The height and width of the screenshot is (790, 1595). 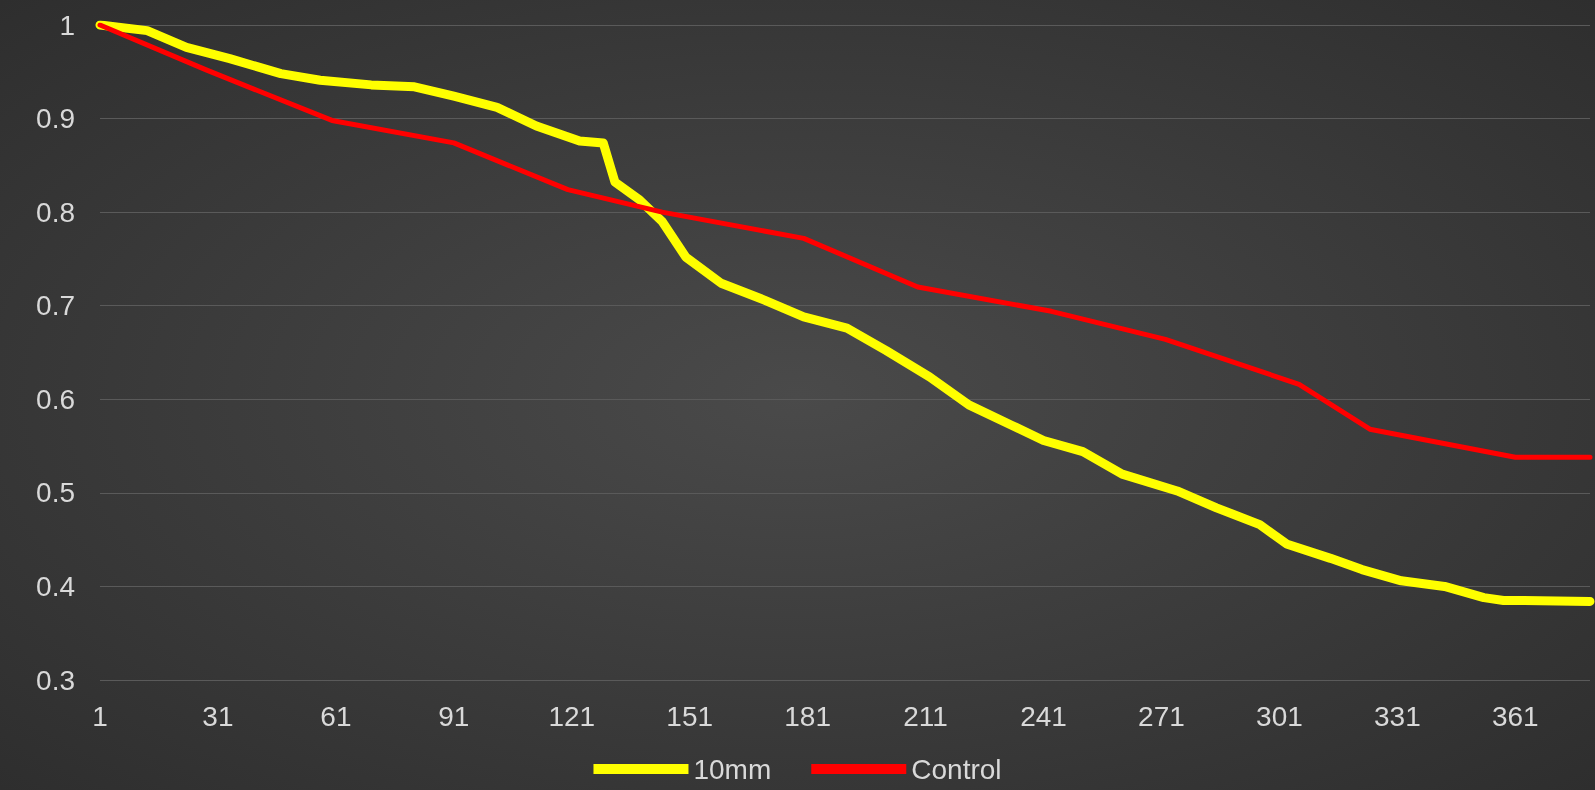 I want to click on x-tick-label: 1, so click(x=100, y=716).